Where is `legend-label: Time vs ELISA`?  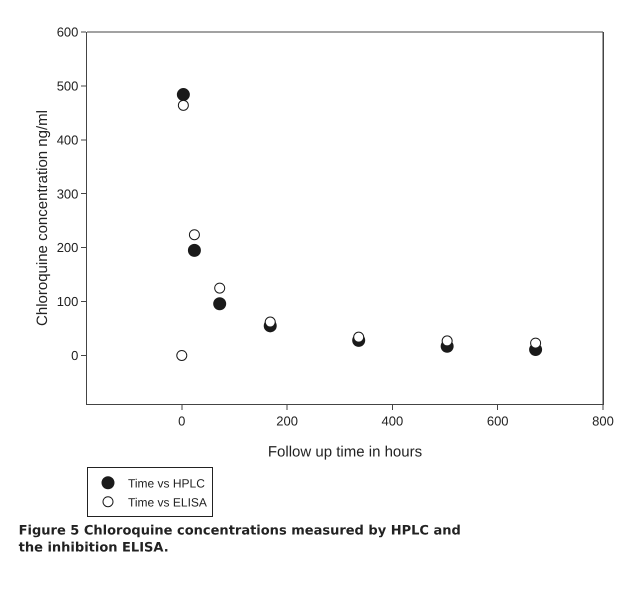 legend-label: Time vs ELISA is located at coordinates (167, 502).